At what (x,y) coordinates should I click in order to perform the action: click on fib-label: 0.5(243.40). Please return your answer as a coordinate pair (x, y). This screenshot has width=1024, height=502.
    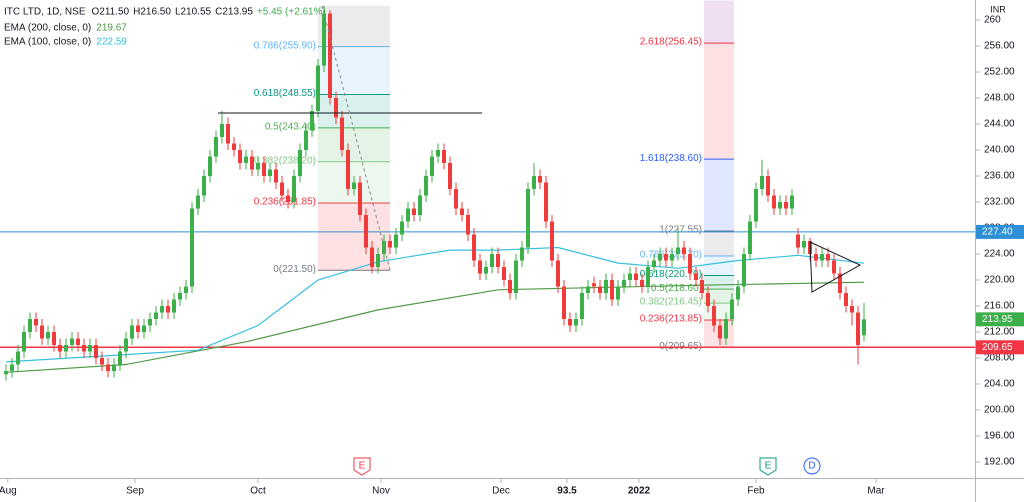
    Looking at the image, I should click on (290, 127).